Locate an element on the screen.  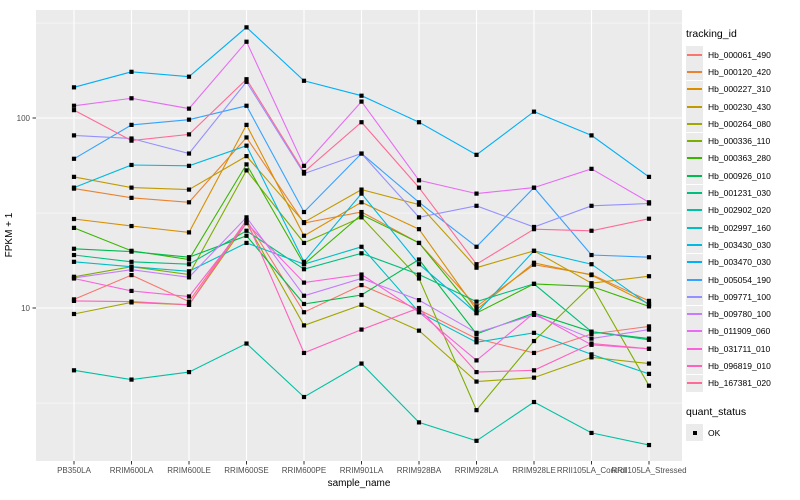
legend-entry-label: Hb_000120_420 is located at coordinates (739, 71).